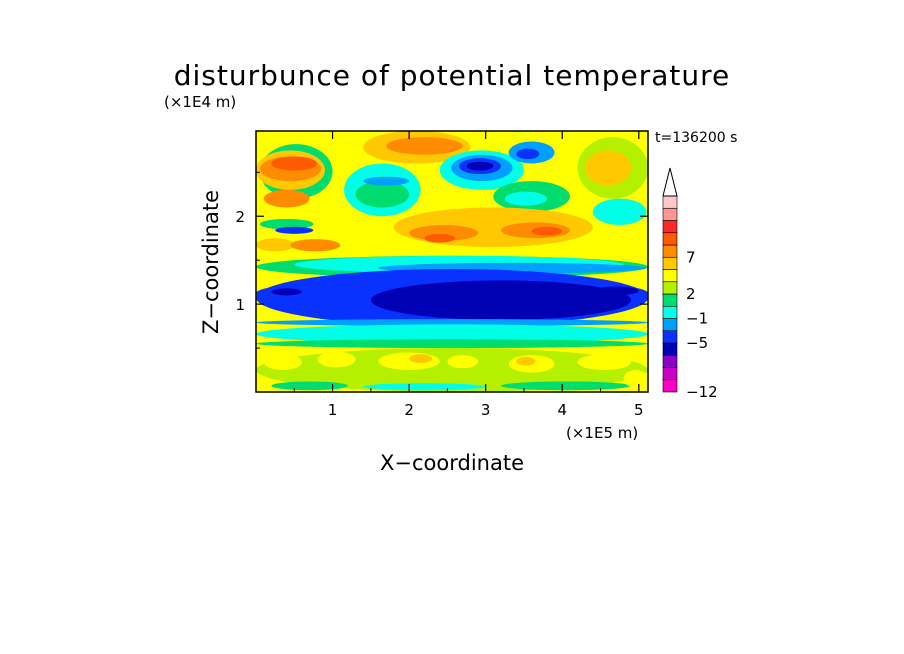 The height and width of the screenshot is (654, 904). Describe the element at coordinates (200, 102) in the screenshot. I see `y-scale-label: (×1E4 m)` at that location.